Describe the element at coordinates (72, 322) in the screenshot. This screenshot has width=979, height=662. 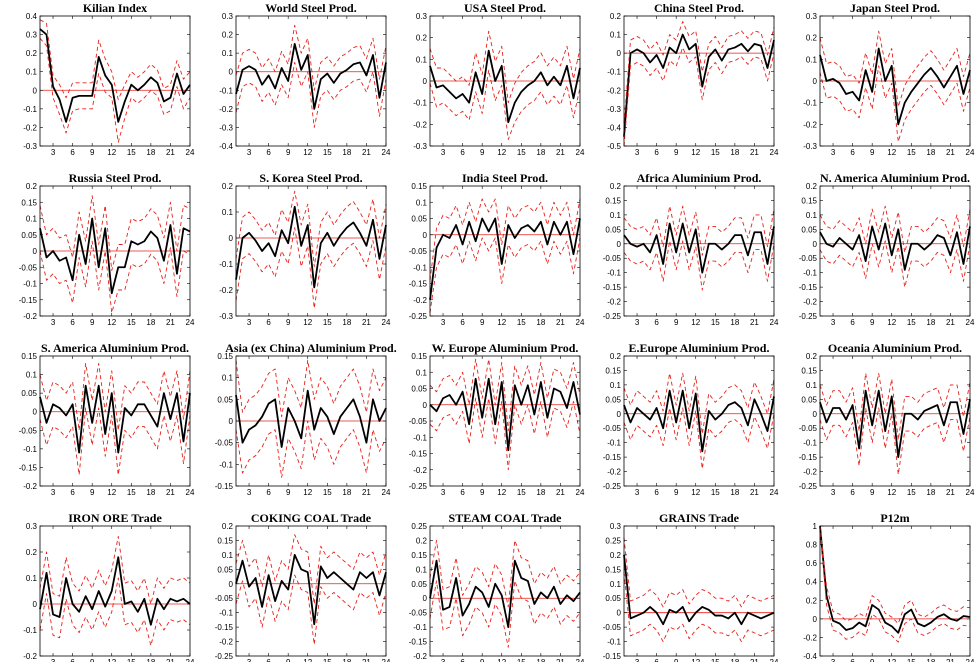
I see `x-tick-label: 6` at that location.